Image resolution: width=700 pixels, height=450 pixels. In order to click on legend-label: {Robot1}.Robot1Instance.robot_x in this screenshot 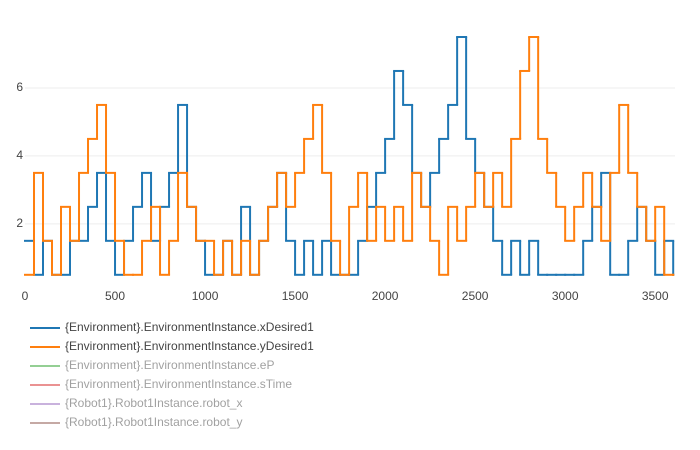, I will do `click(153, 403)`.